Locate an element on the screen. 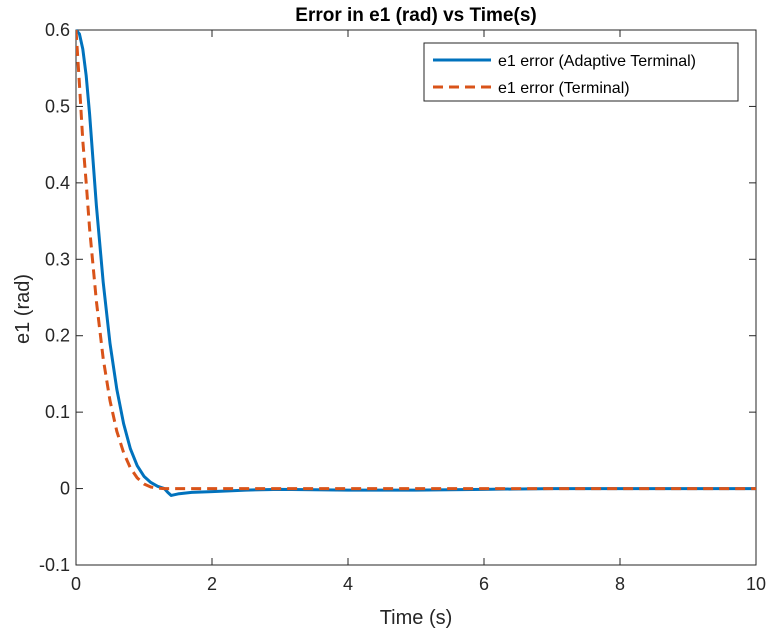 Image resolution: width=769 pixels, height=632 pixels. y-tick-label: 0.5 is located at coordinates (57, 106).